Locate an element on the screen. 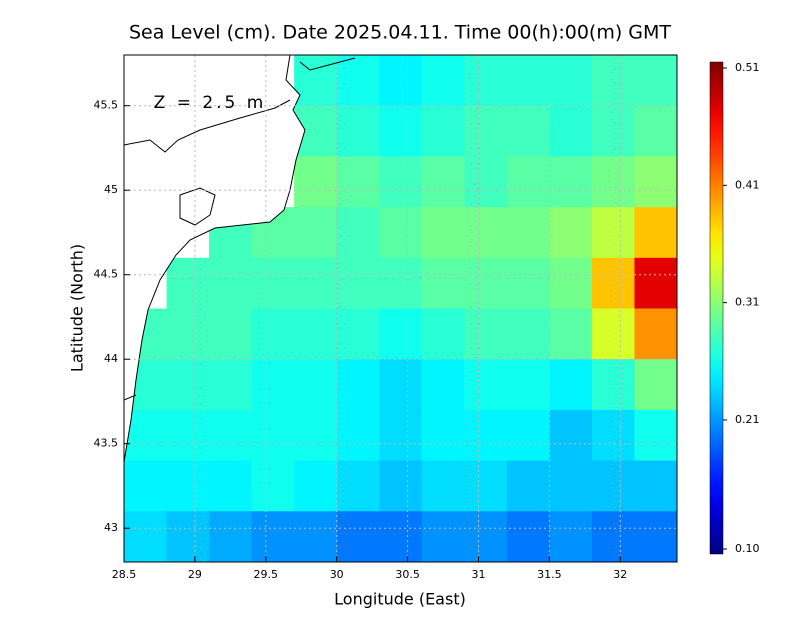  x-tick-label: 32 is located at coordinates (620, 574).